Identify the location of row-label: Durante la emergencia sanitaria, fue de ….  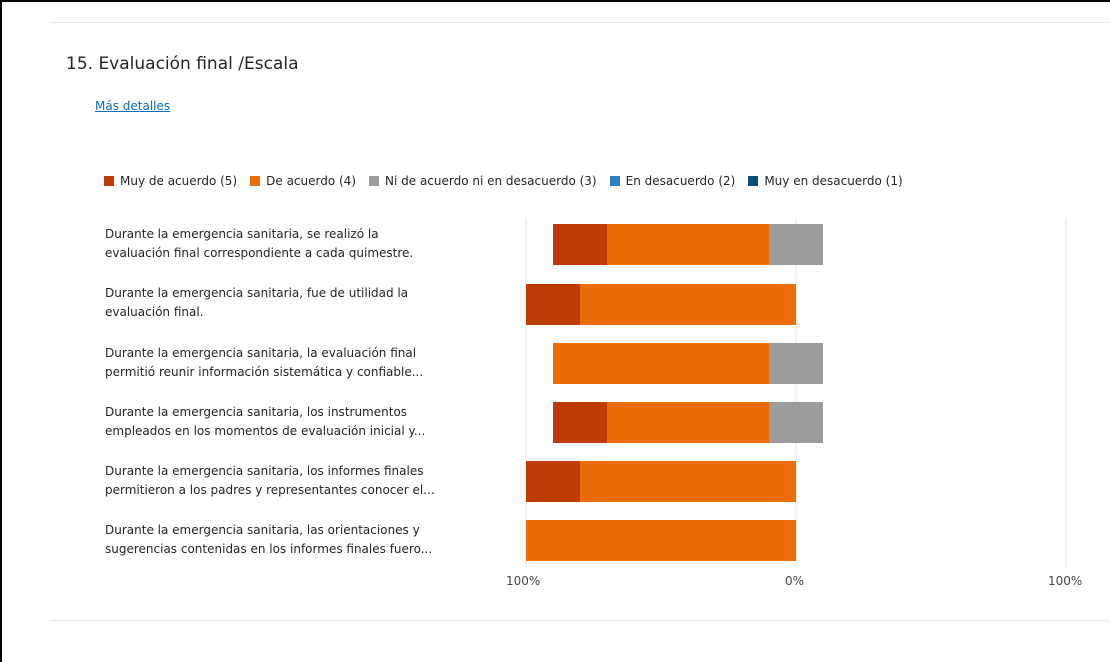
(305, 303).